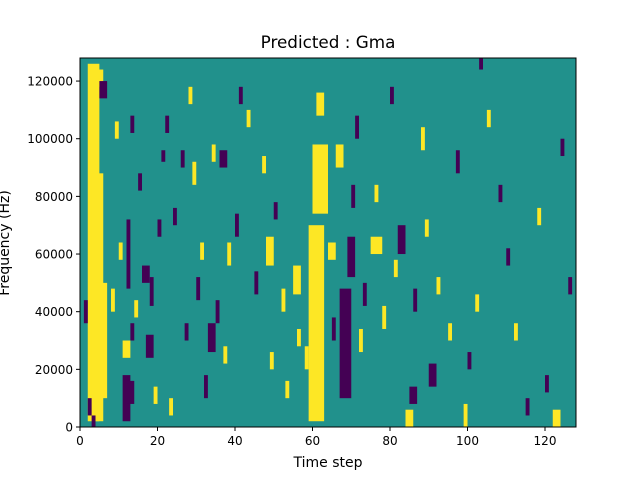 This screenshot has height=480, width=640. Describe the element at coordinates (467, 441) in the screenshot. I see `x-tick-label: 100` at that location.